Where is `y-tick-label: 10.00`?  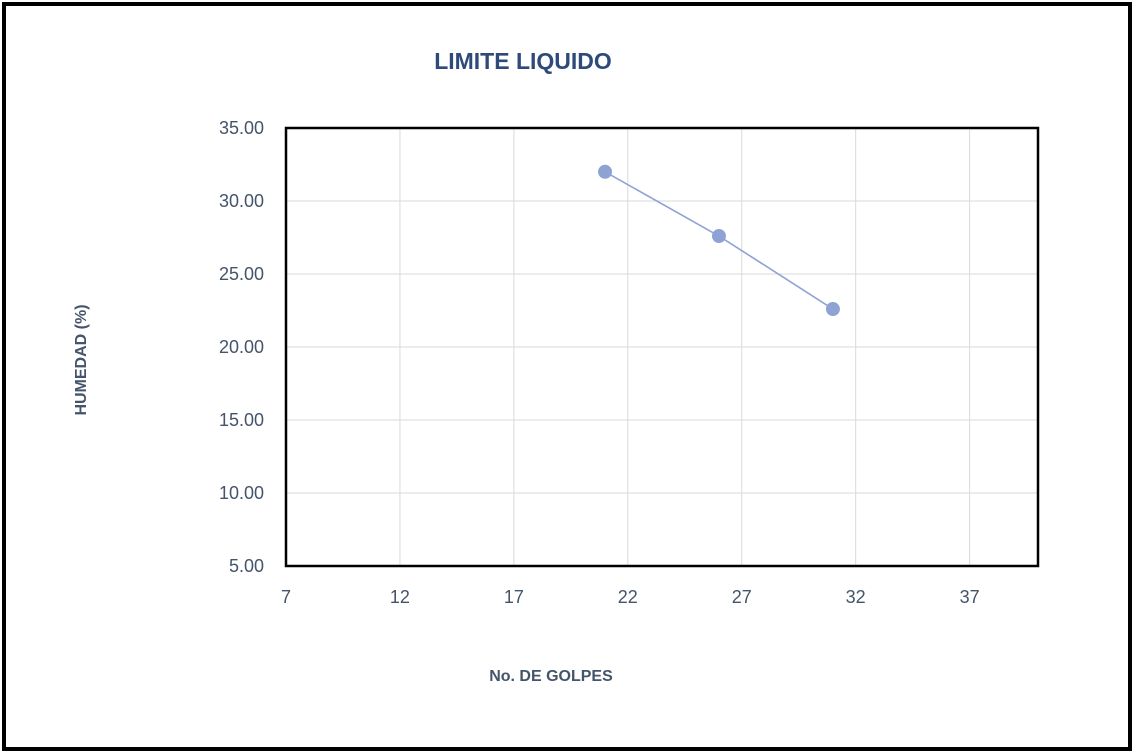
y-tick-label: 10.00 is located at coordinates (241, 493).